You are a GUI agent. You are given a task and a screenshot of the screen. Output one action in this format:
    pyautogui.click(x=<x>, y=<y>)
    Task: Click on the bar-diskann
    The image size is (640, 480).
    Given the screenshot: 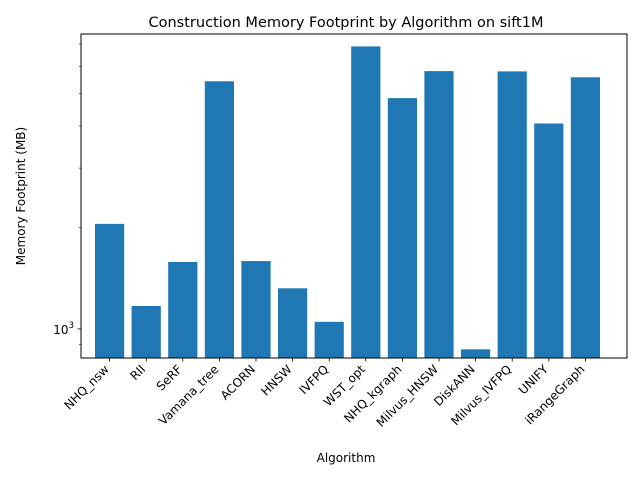 What is the action you would take?
    pyautogui.click(x=476, y=353)
    